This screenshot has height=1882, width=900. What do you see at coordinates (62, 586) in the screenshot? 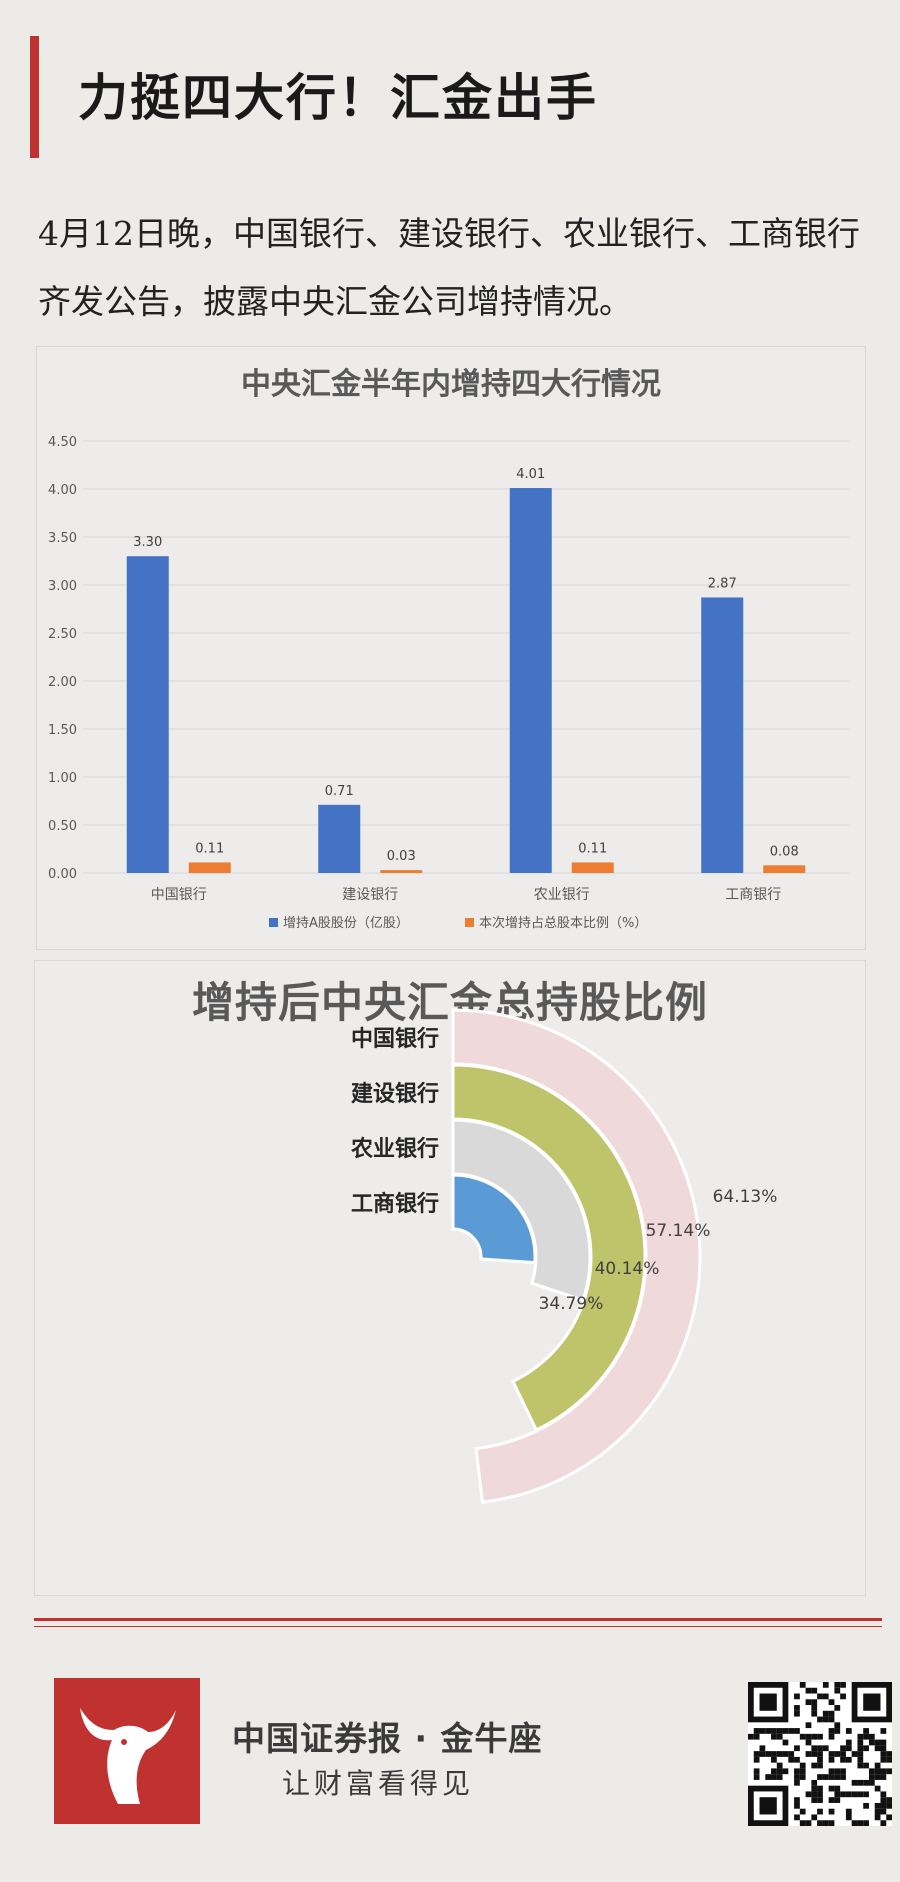
I see `y-tick-label: 3.00` at bounding box center [62, 586].